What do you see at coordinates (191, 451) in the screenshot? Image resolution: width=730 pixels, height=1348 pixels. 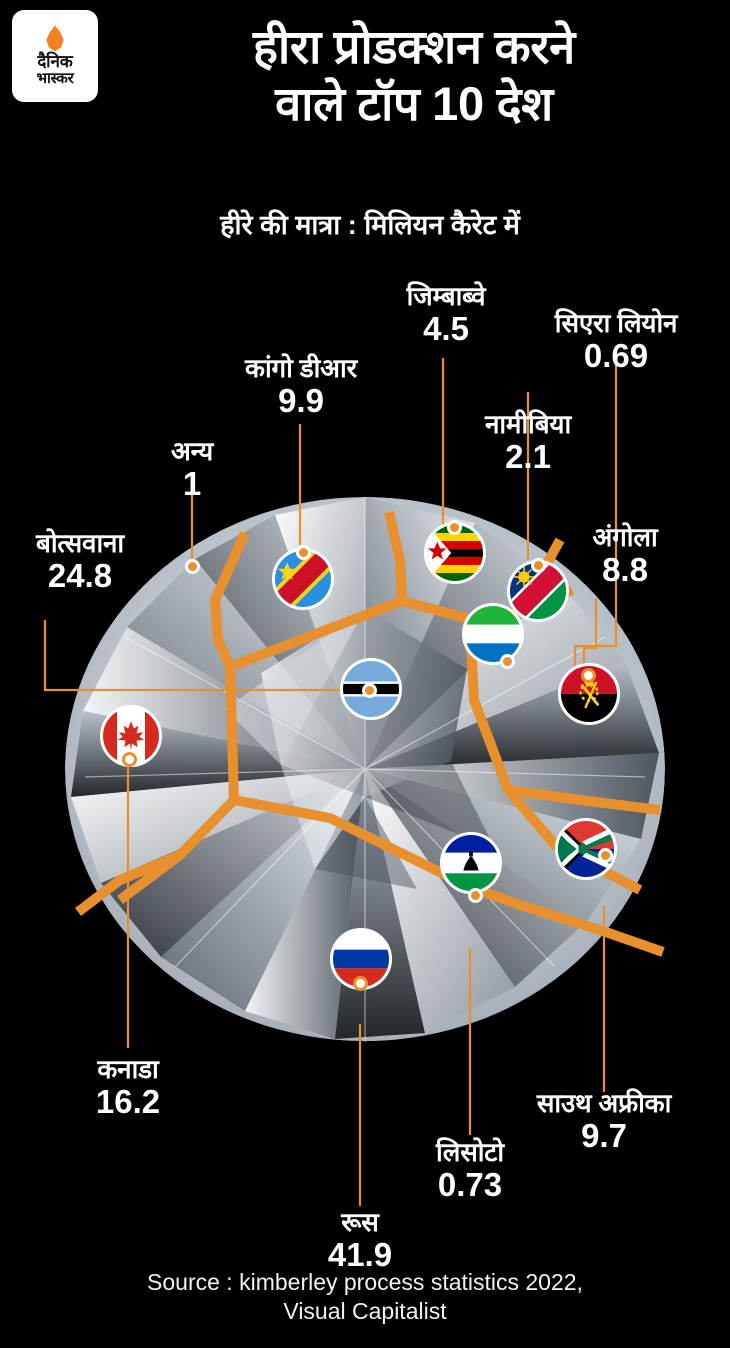 I see `callout-other-name: अन्य` at bounding box center [191, 451].